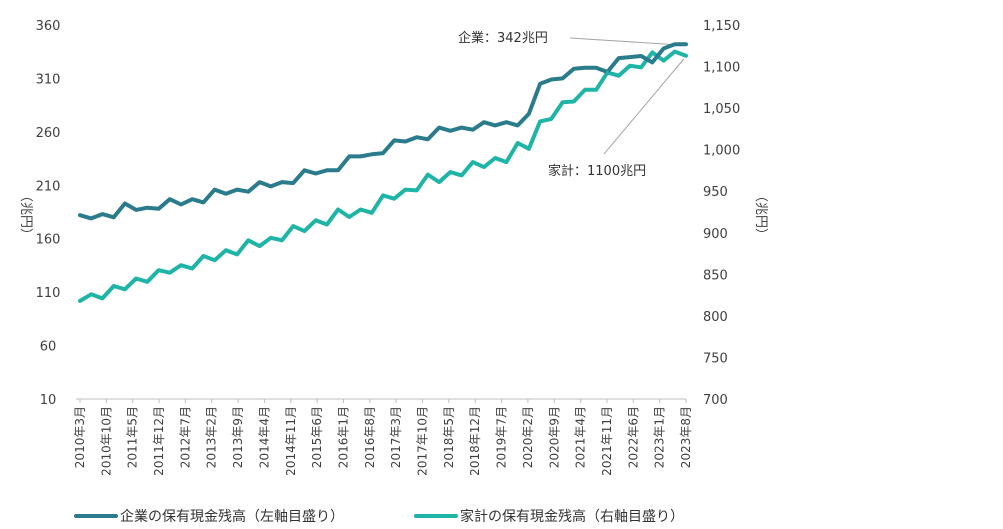 Image resolution: width=1003 pixels, height=529 pixels. What do you see at coordinates (379, 516) in the screenshot?
I see `legend: 企業の保有現金残高（左軸目盛り） 家計の保有現金残高（右軸目盛り）` at bounding box center [379, 516].